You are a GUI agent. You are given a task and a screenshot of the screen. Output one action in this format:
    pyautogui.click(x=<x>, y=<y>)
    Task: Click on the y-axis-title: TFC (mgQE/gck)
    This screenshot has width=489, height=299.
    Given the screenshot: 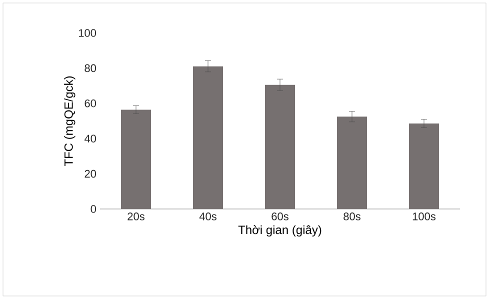 What is the action you would take?
    pyautogui.click(x=70, y=121)
    